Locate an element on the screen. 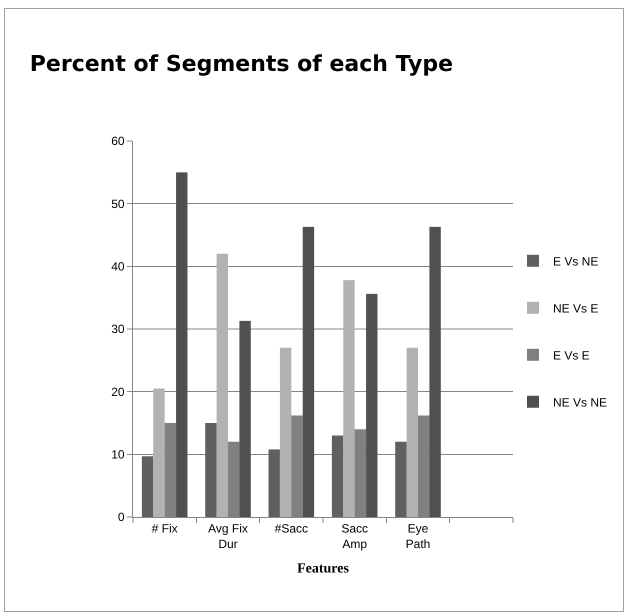  x-tick-label: #Sacc is located at coordinates (291, 528).